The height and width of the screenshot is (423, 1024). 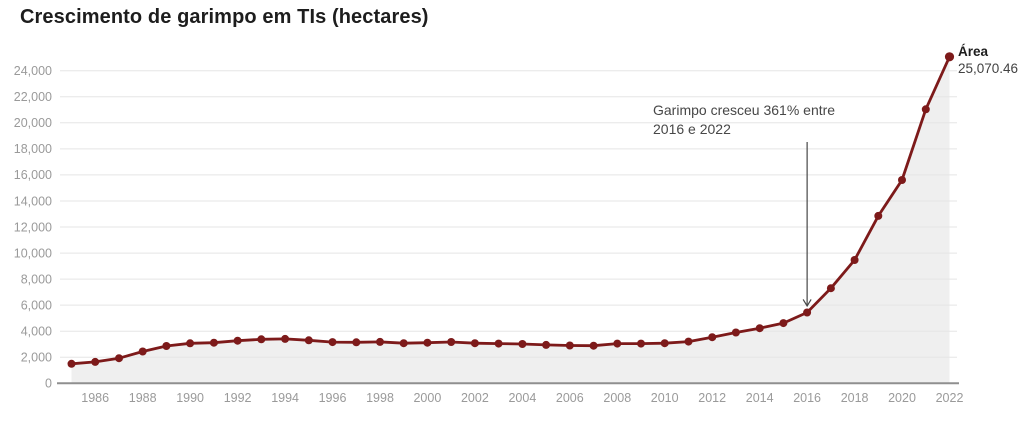 What do you see at coordinates (744, 110) in the screenshot?
I see `annotation-line1: Garimpo cresceu 361% entre` at bounding box center [744, 110].